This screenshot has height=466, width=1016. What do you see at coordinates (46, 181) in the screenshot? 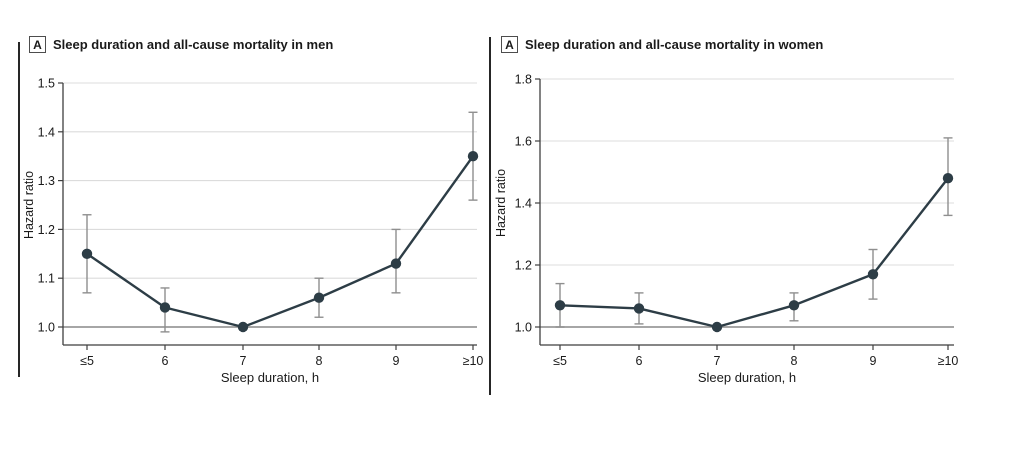
I see `svg-text: 1.3` at bounding box center [46, 181].